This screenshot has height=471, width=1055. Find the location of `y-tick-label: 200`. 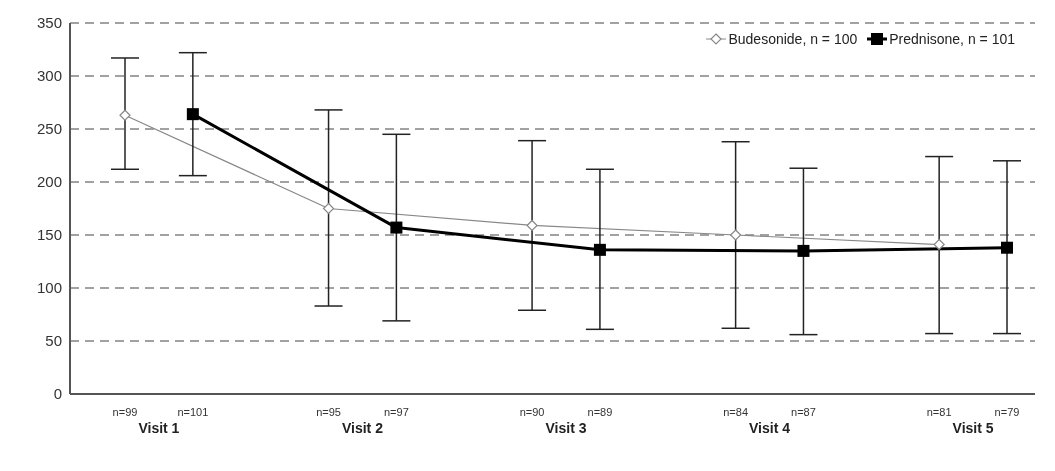

y-tick-label: 200 is located at coordinates (49, 182).